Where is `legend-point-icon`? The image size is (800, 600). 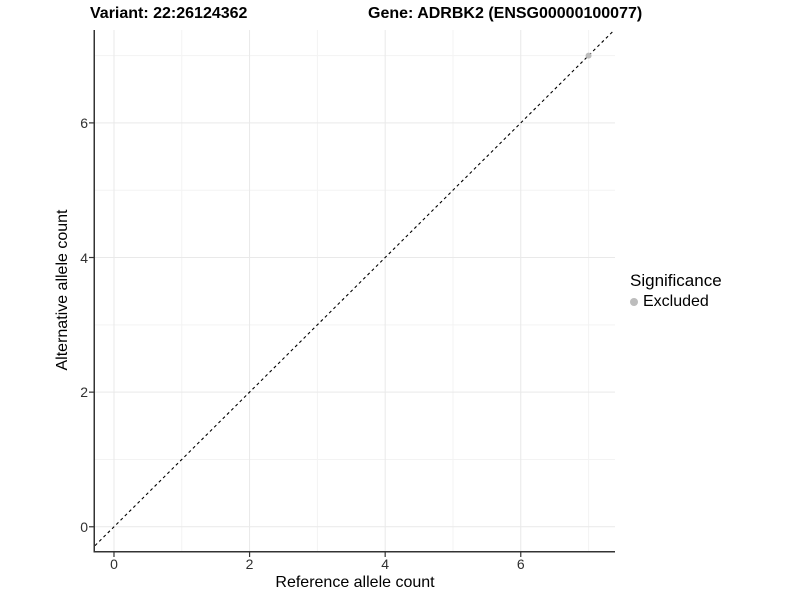 legend-point-icon is located at coordinates (634, 302).